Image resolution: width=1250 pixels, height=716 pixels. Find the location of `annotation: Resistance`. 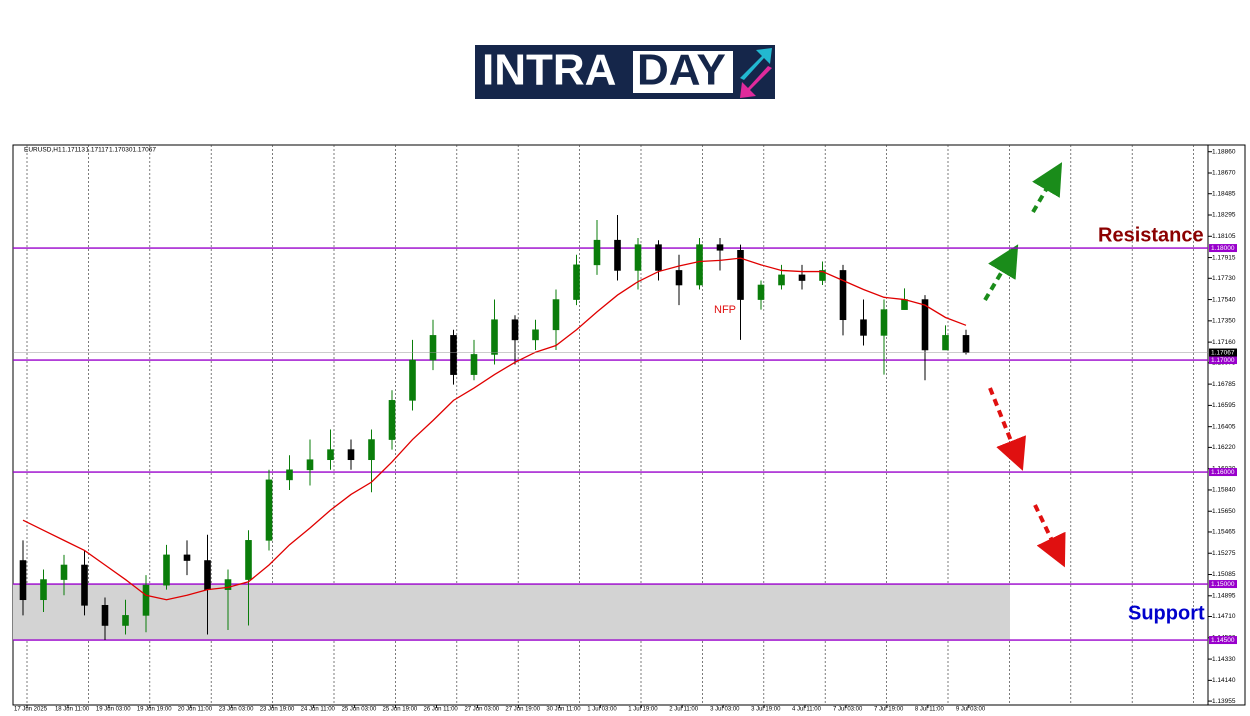

annotation: Resistance is located at coordinates (1151, 235).